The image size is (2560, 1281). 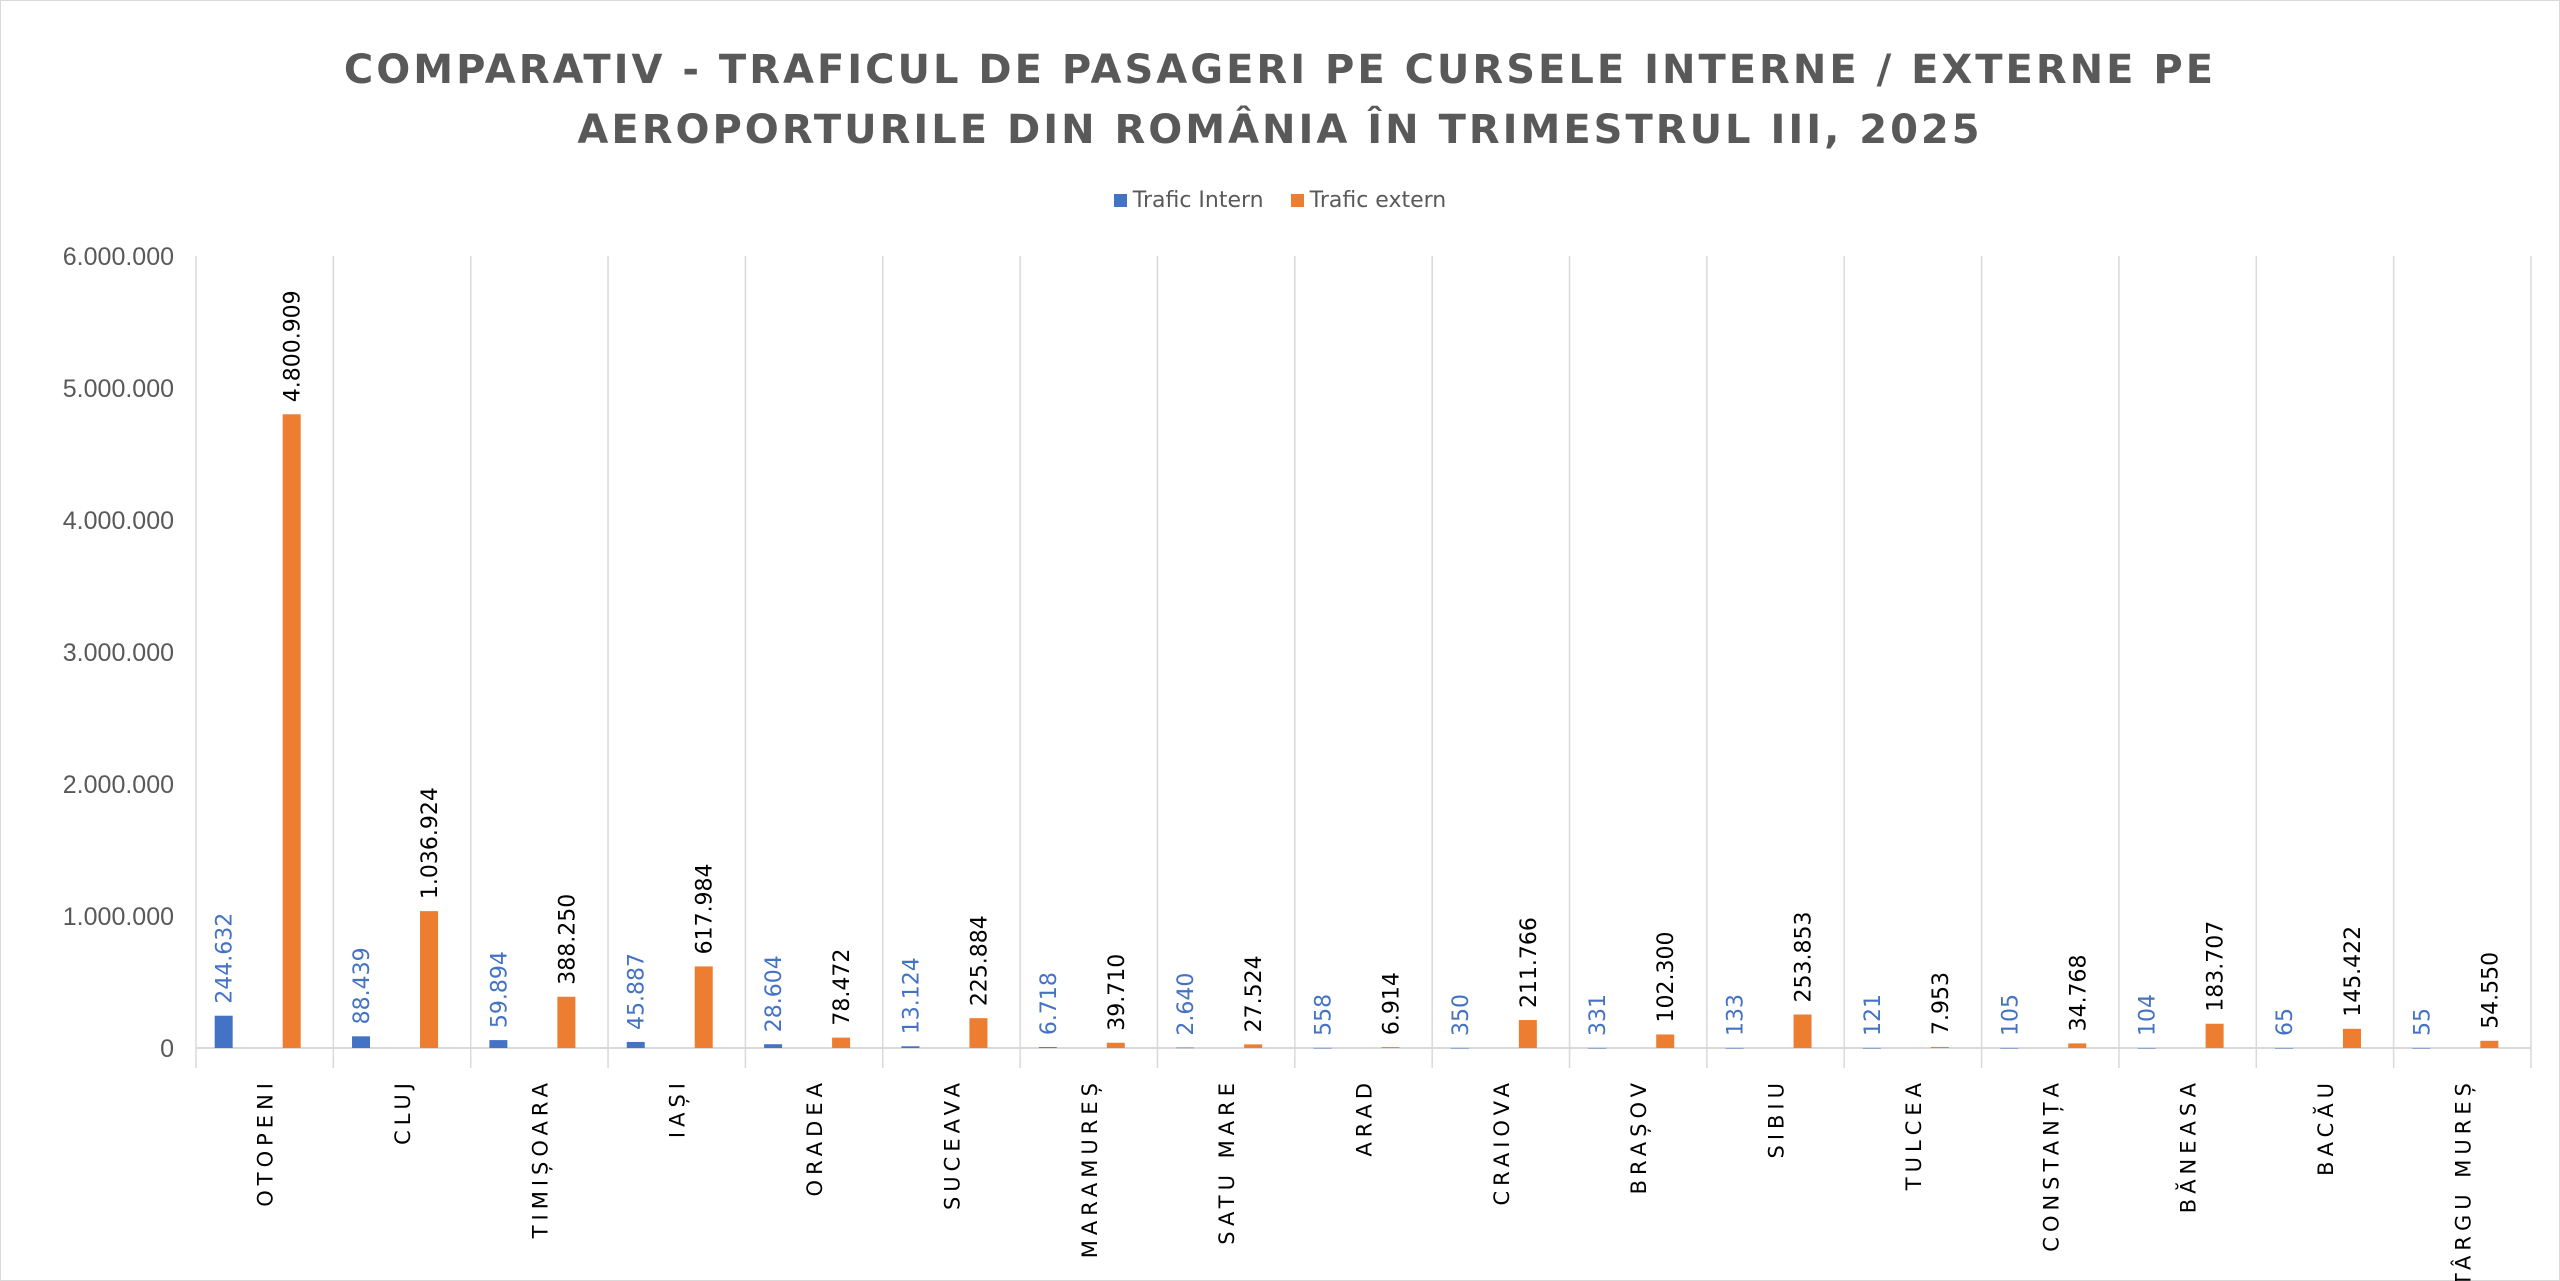 What do you see at coordinates (815, 1137) in the screenshot?
I see `x-tick-label: ORADEA` at bounding box center [815, 1137].